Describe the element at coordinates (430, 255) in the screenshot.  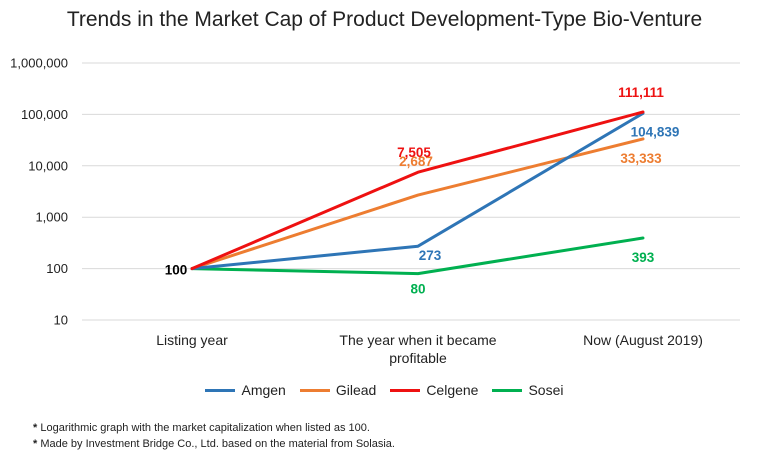
I see `data-label-amgen: 273` at that location.